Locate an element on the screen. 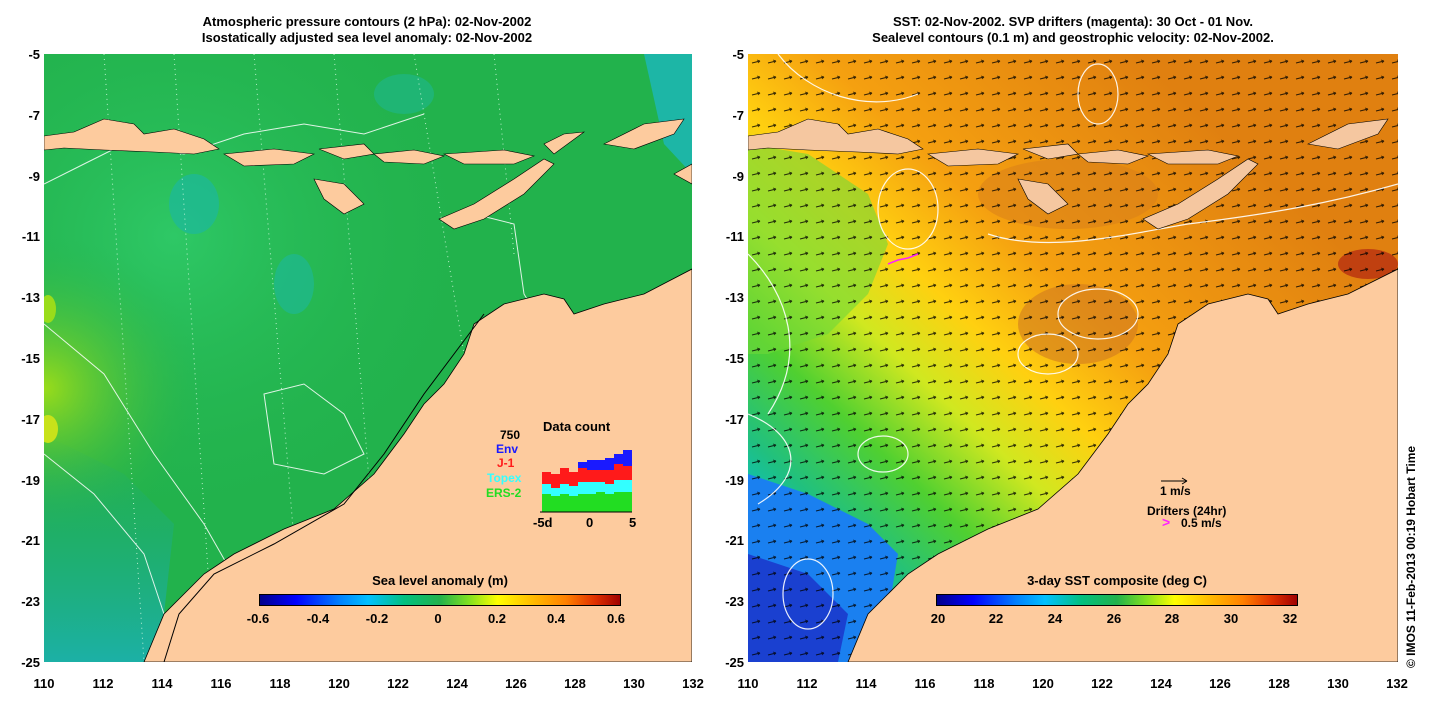 The image size is (1440, 710). legend-env: Env is located at coordinates (507, 449).